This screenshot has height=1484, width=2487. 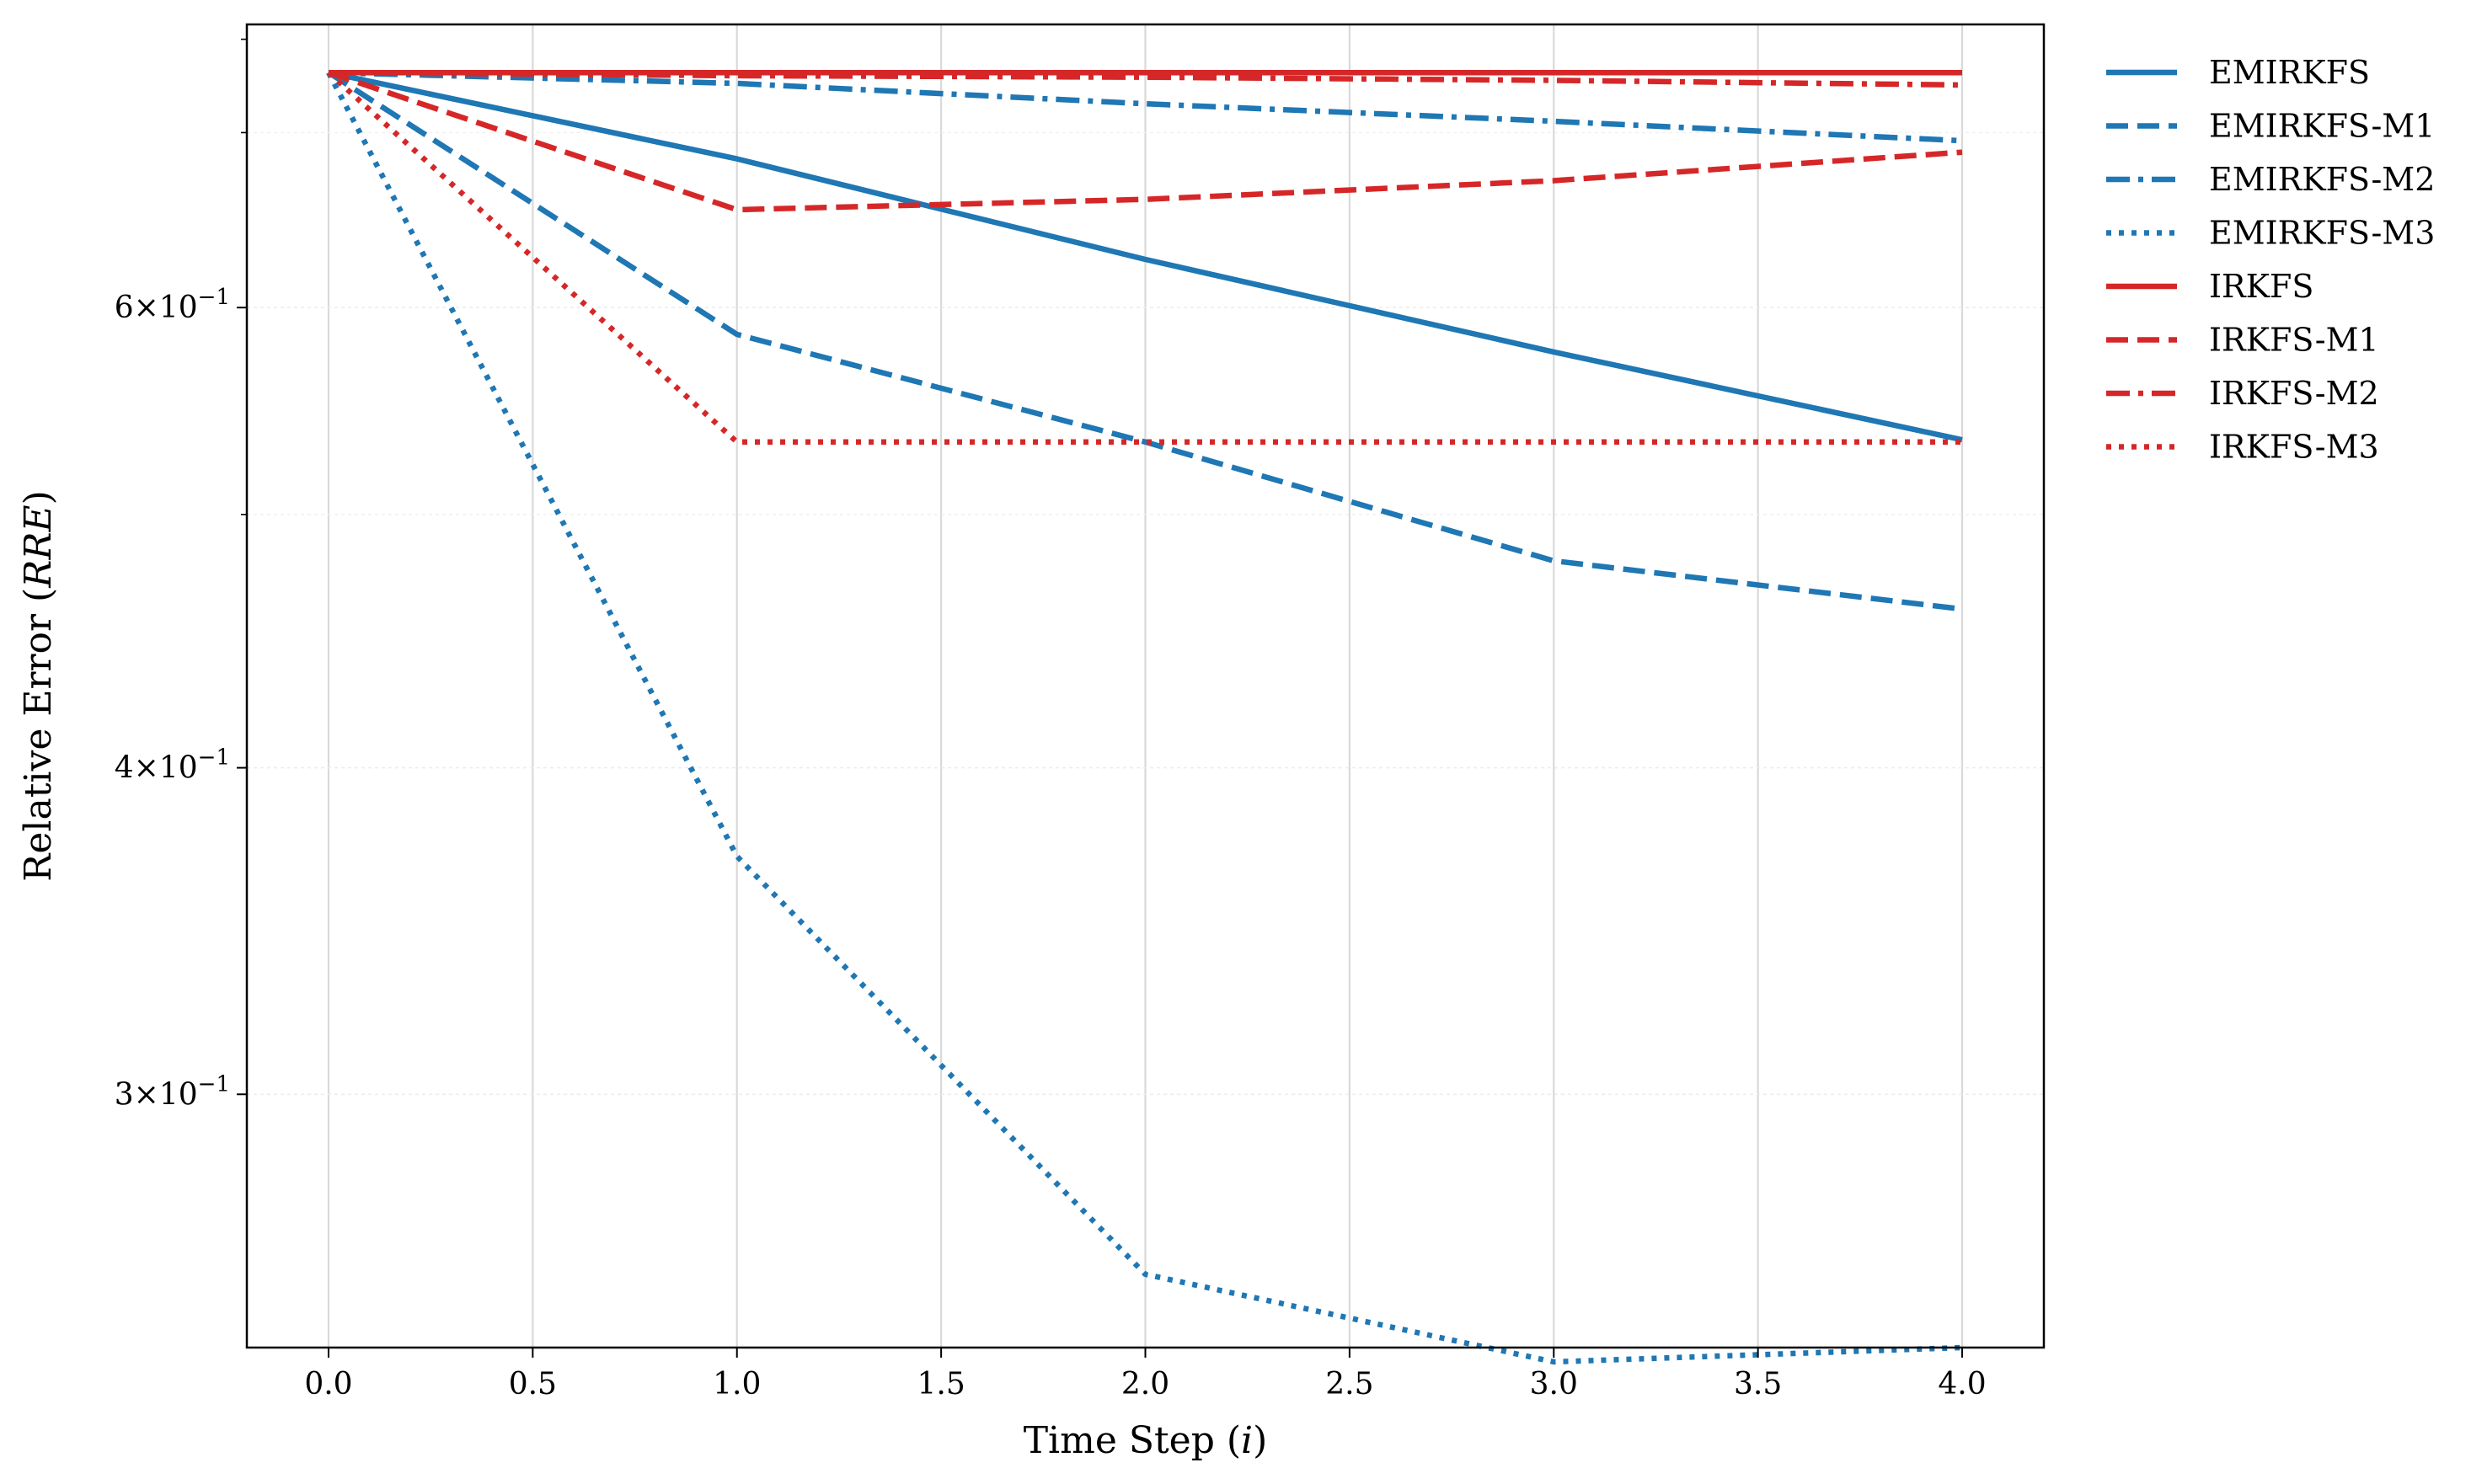 What do you see at coordinates (328, 1384) in the screenshot?
I see `x-tick-label: 0.0` at bounding box center [328, 1384].